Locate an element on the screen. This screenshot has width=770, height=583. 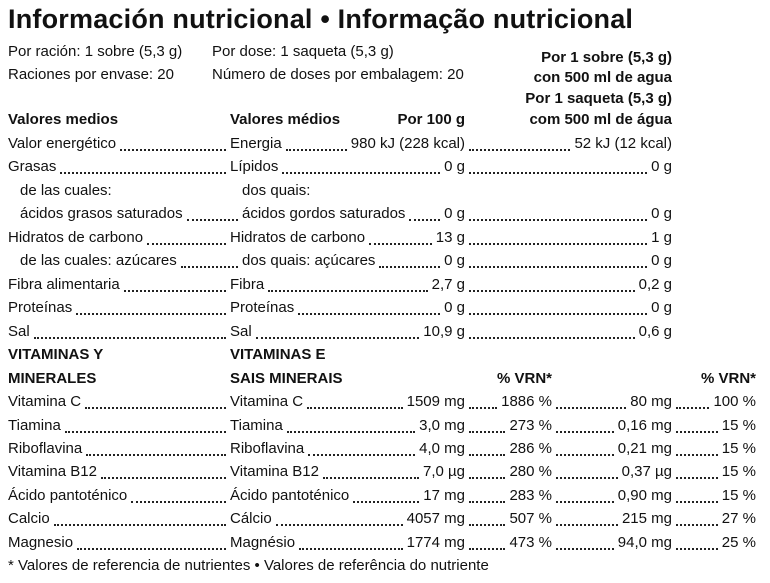
nutrient-per100: 10,9 g is located at coordinates (444, 331).